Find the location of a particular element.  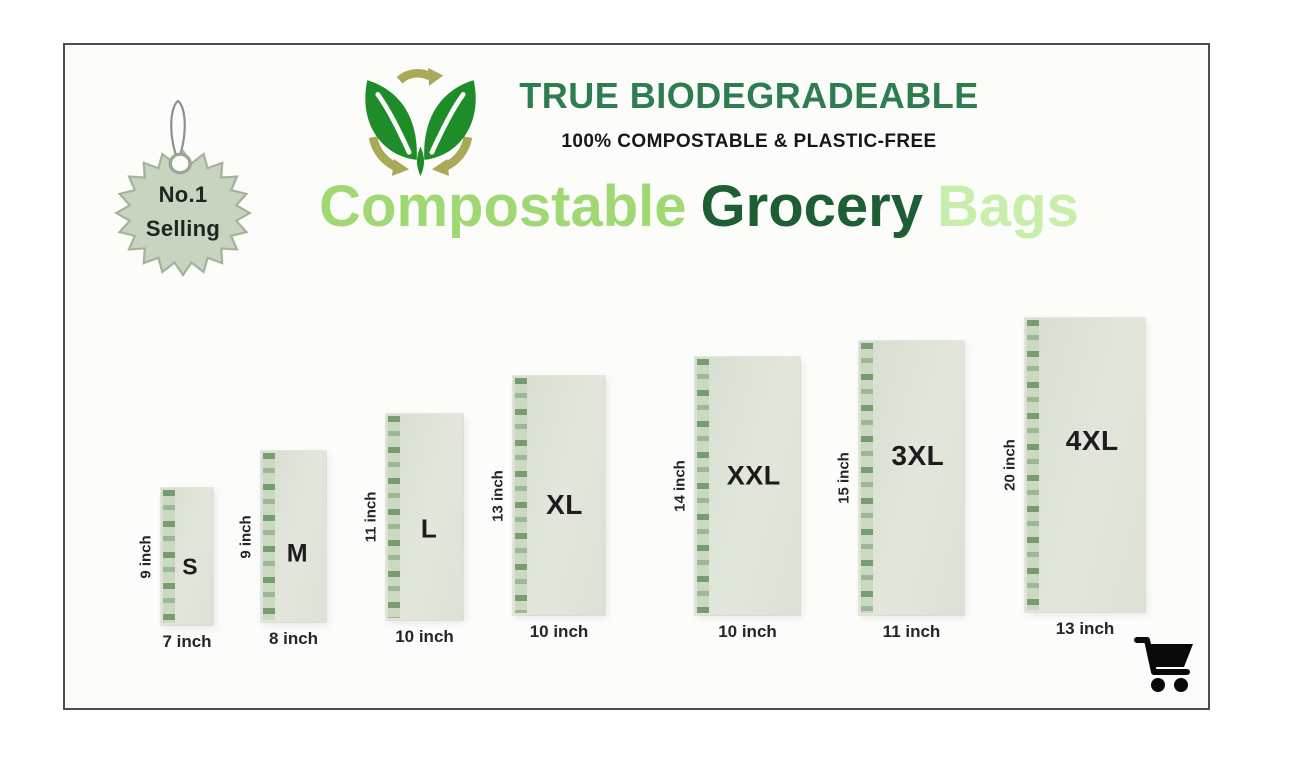

bag-xl: XL 13 inch 10 inch is located at coordinates (547, 508).